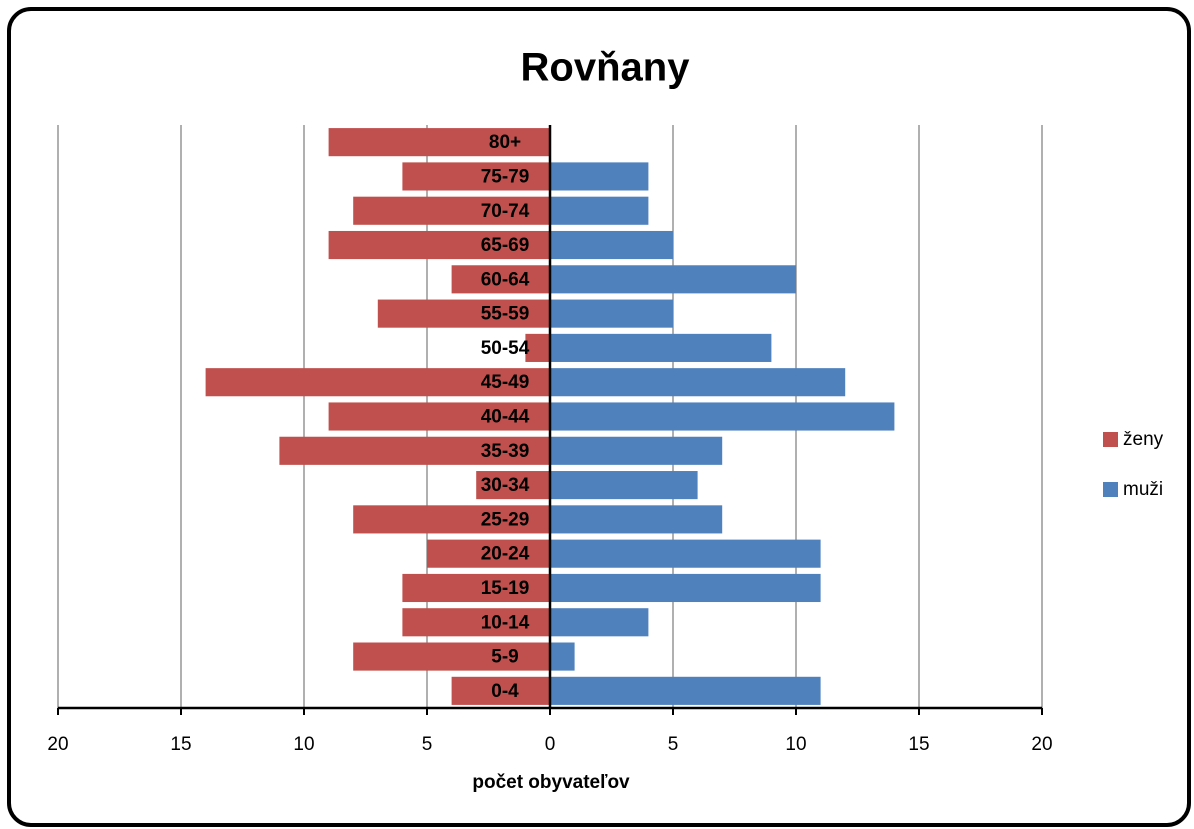  What do you see at coordinates (606, 68) in the screenshot?
I see `chart-title: Rovňany` at bounding box center [606, 68].